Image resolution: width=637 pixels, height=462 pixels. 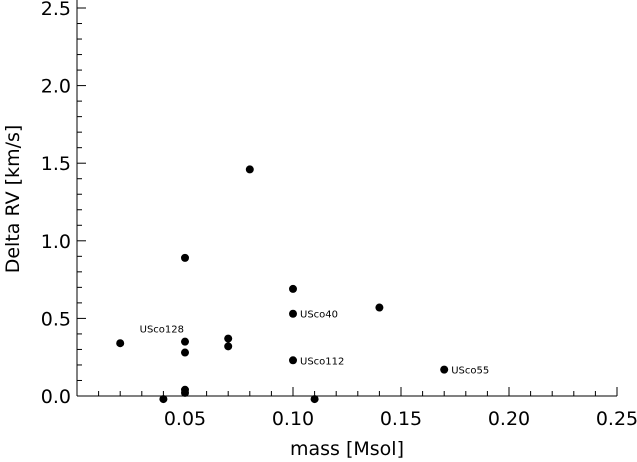 What do you see at coordinates (367, 408) in the screenshot?
I see `x-ticks: 0.05 0.10 0.15 0.20 0.25` at bounding box center [367, 408].